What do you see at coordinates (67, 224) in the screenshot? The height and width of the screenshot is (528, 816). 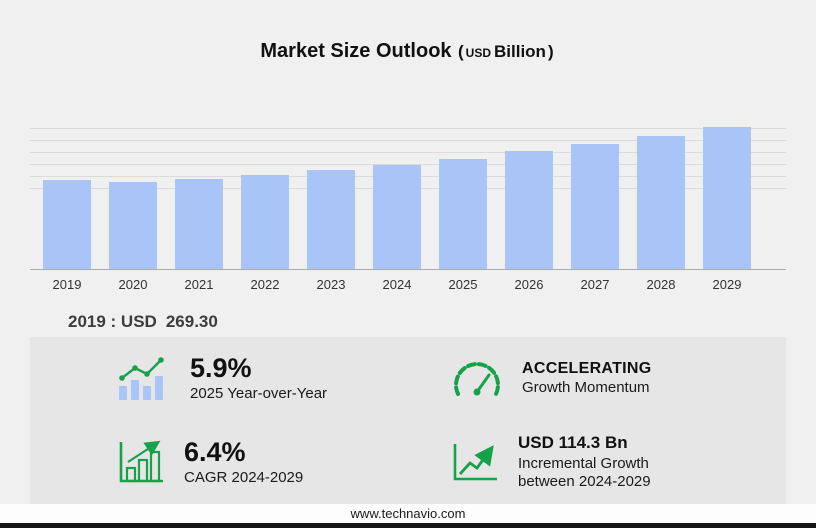 I see `bar-2019` at bounding box center [67, 224].